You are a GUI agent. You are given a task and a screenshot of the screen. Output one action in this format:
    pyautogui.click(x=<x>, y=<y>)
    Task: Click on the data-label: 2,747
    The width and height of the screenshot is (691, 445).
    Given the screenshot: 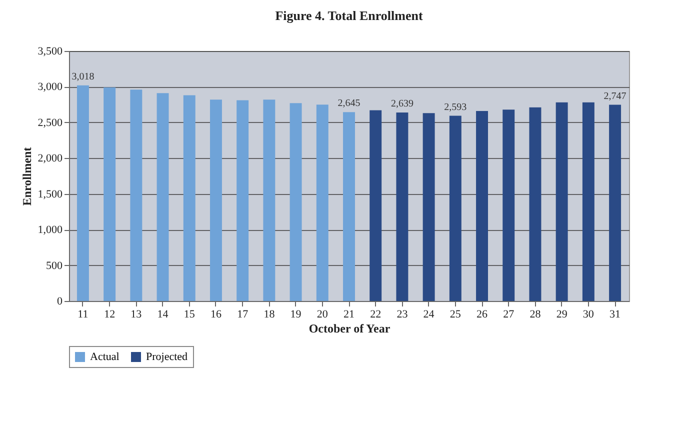 What is the action you would take?
    pyautogui.click(x=615, y=96)
    